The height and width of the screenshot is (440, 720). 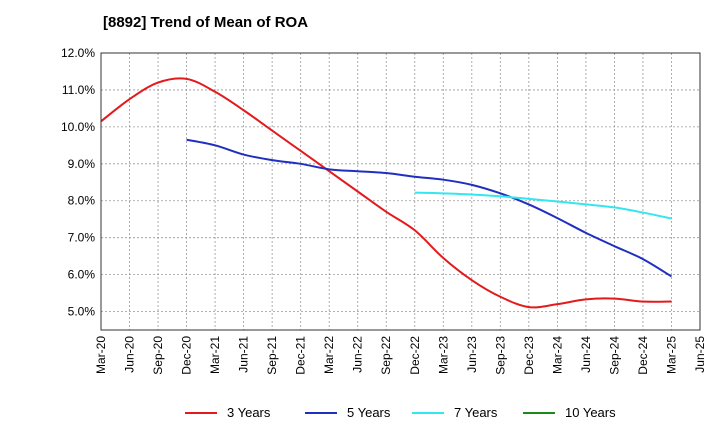 I want to click on legend-item-3-years: 3 Years, so click(x=227, y=412).